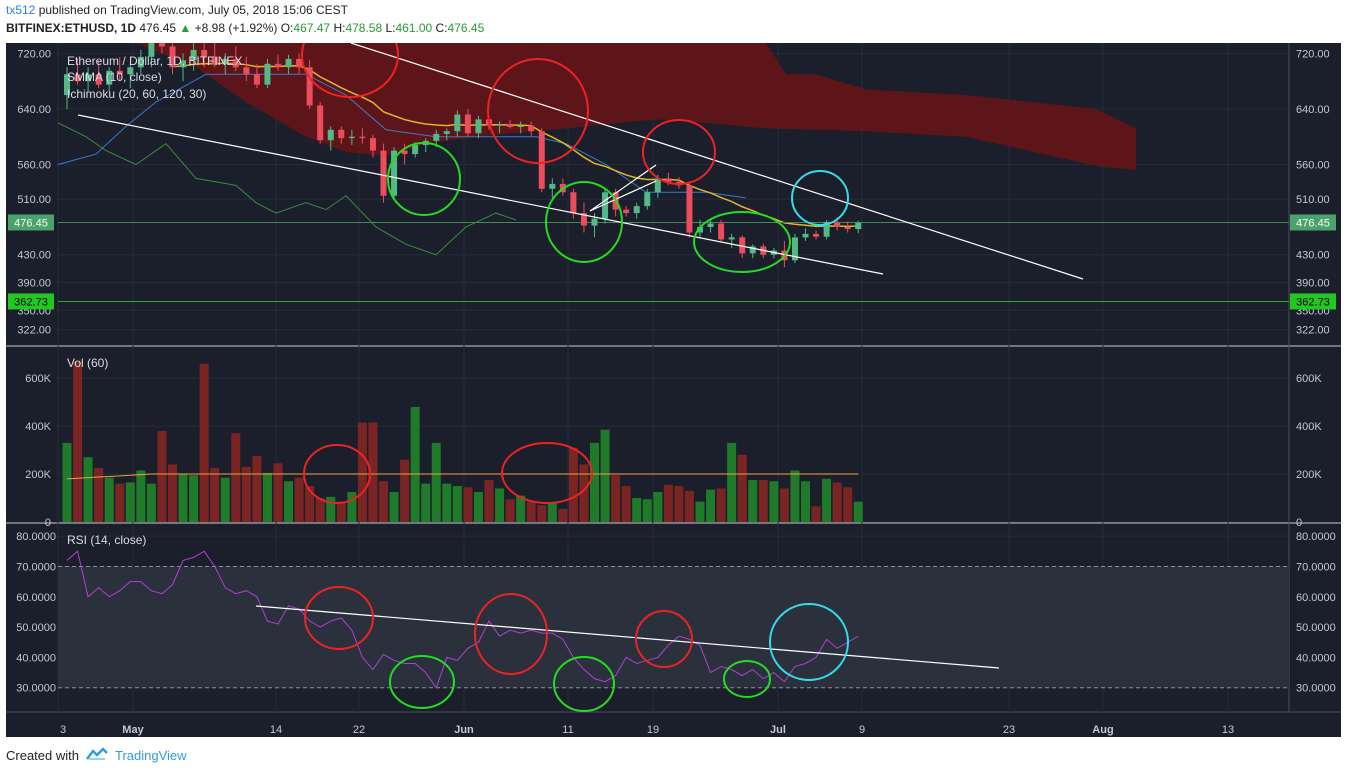 Image resolution: width=1348 pixels, height=774 pixels. What do you see at coordinates (1102, 730) in the screenshot?
I see `time-tick-label: Aug` at bounding box center [1102, 730].